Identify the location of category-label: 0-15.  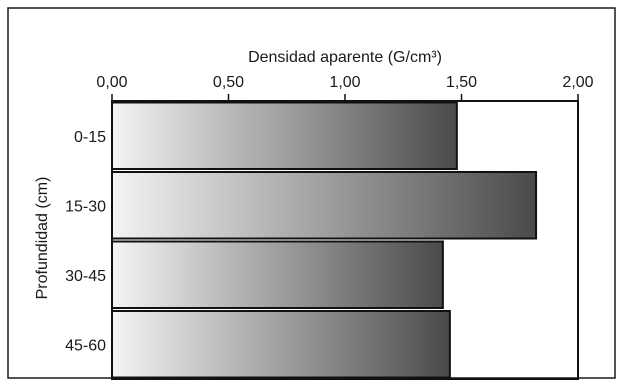
(90, 137).